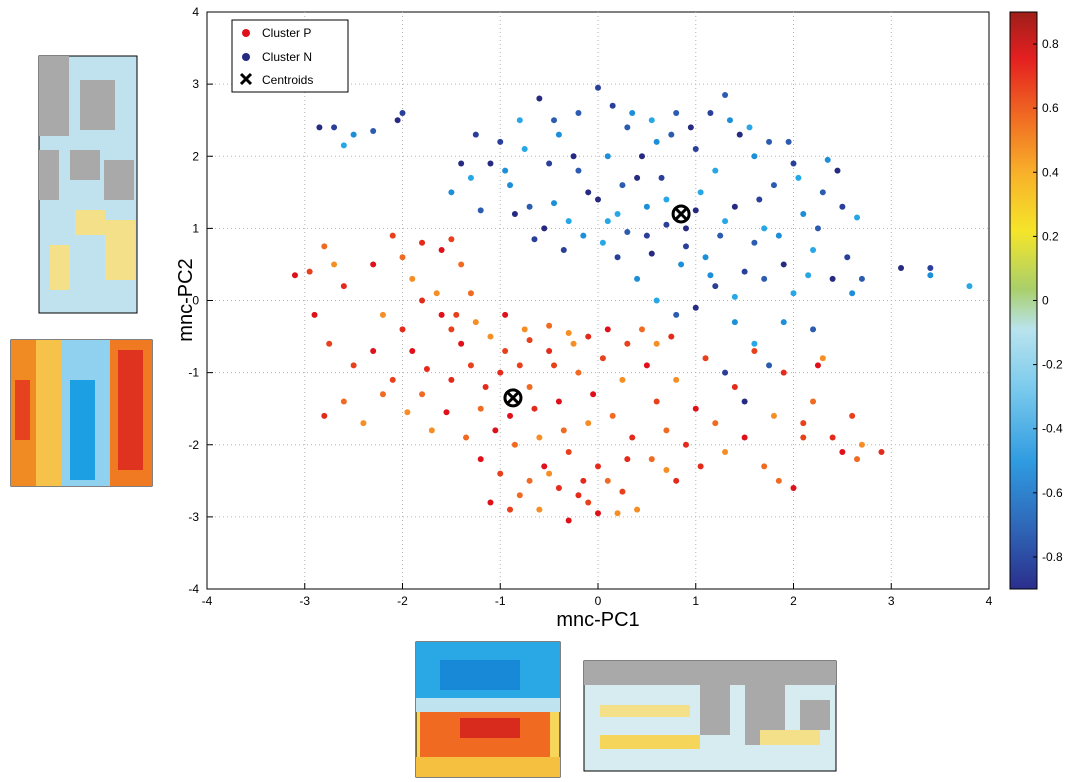  Describe the element at coordinates (1052, 493) in the screenshot. I see `colorbar-tick-label: -0.6` at that location.